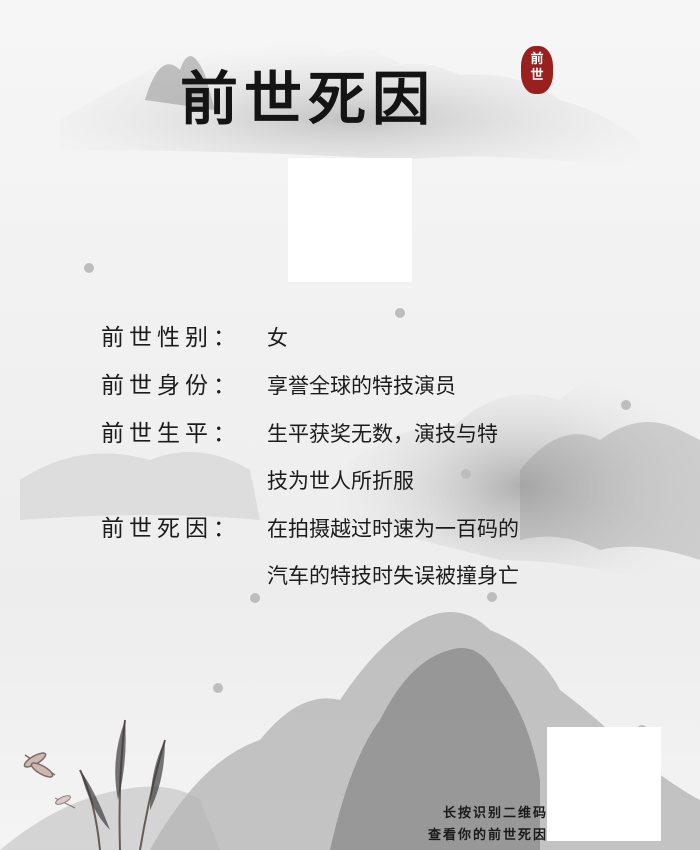 This screenshot has width=700, height=850. Describe the element at coordinates (171, 338) in the screenshot. I see `field-label: 前世性别：` at that location.